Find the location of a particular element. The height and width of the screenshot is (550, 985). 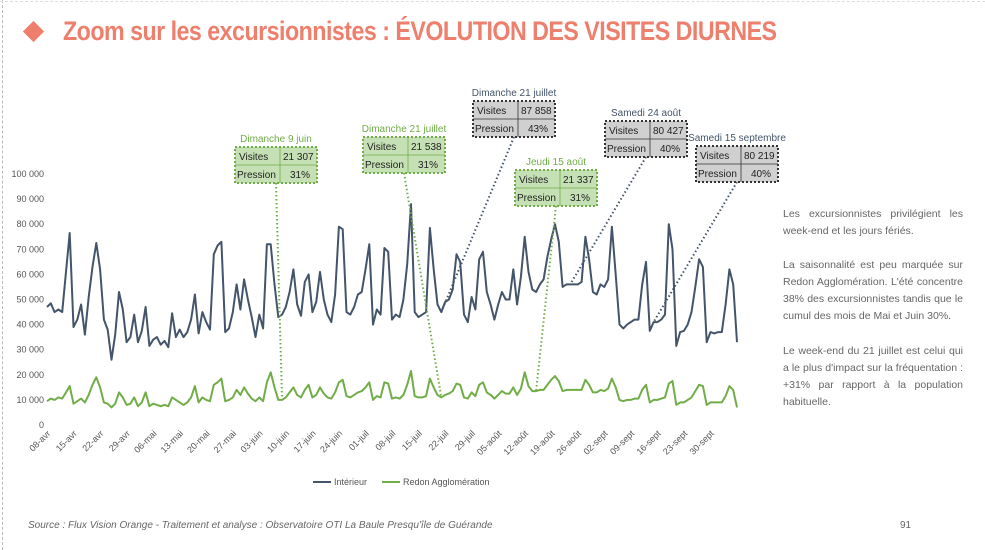

callout-date: Samedi 15 septembre is located at coordinates (737, 138).